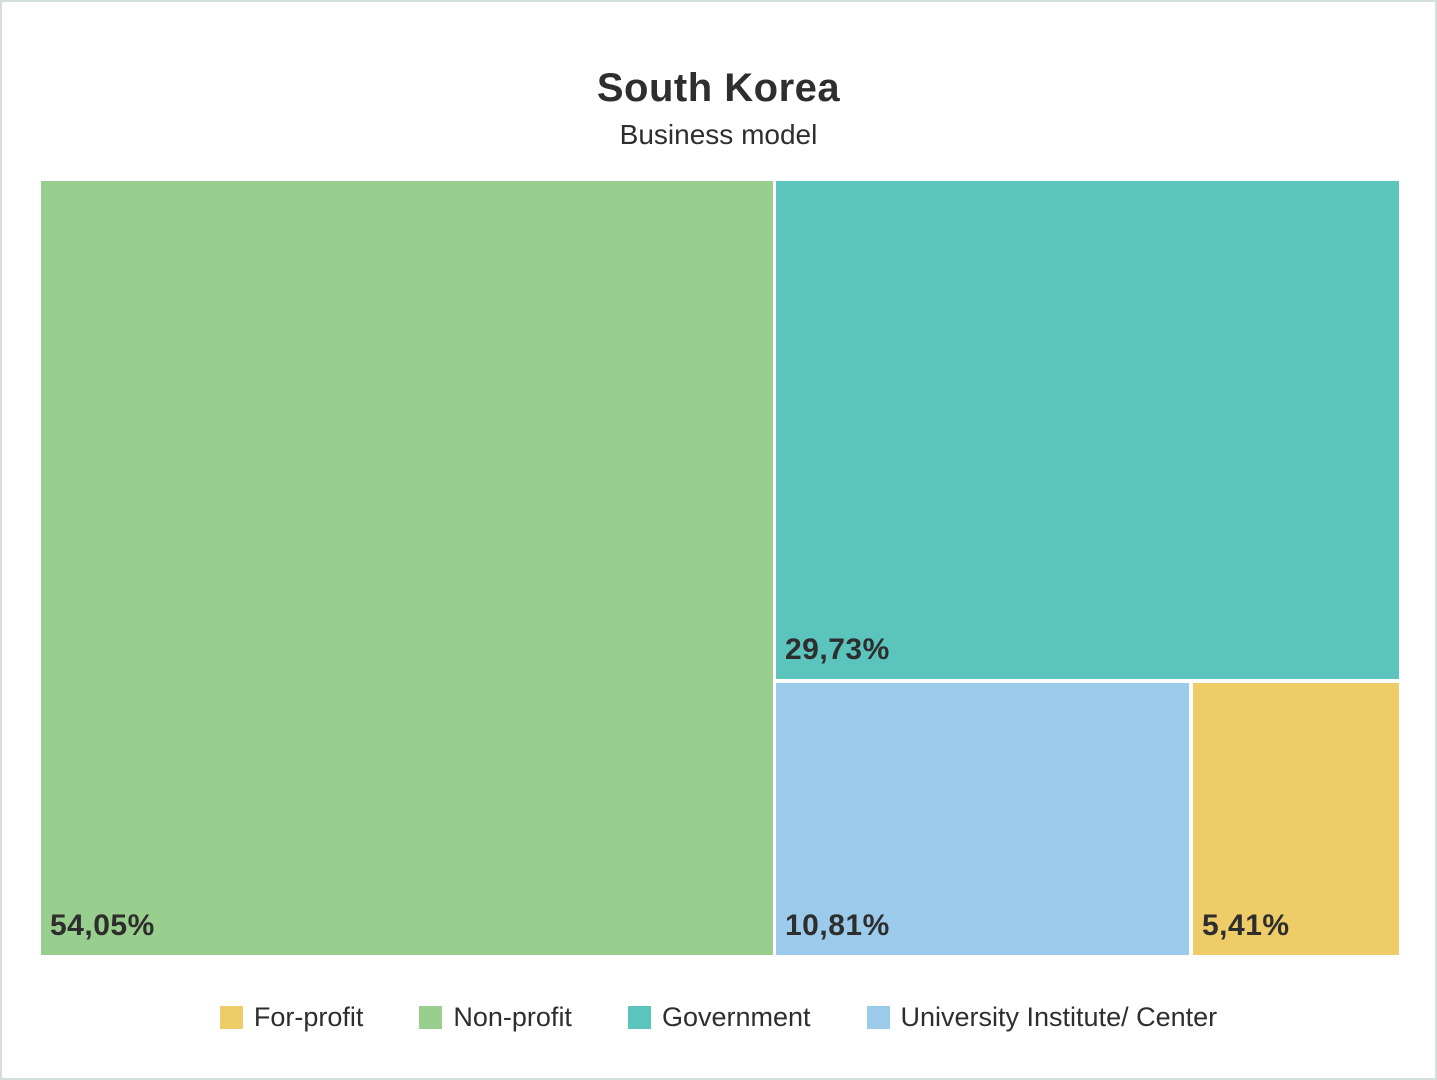 The image size is (1437, 1080). What do you see at coordinates (431, 1017) in the screenshot?
I see `legend-swatch-icon-non-profit` at bounding box center [431, 1017].